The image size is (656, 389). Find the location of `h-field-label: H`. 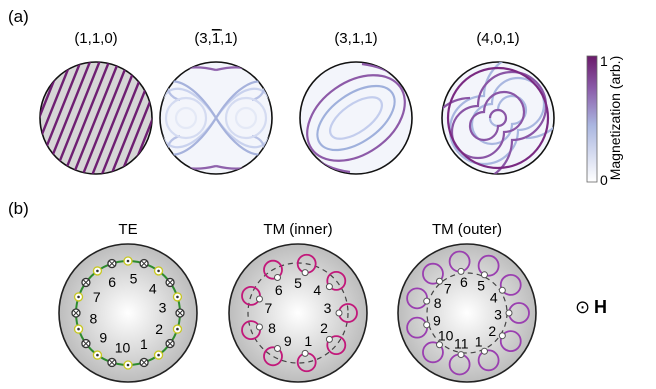

h-field-label: H is located at coordinates (600, 307).